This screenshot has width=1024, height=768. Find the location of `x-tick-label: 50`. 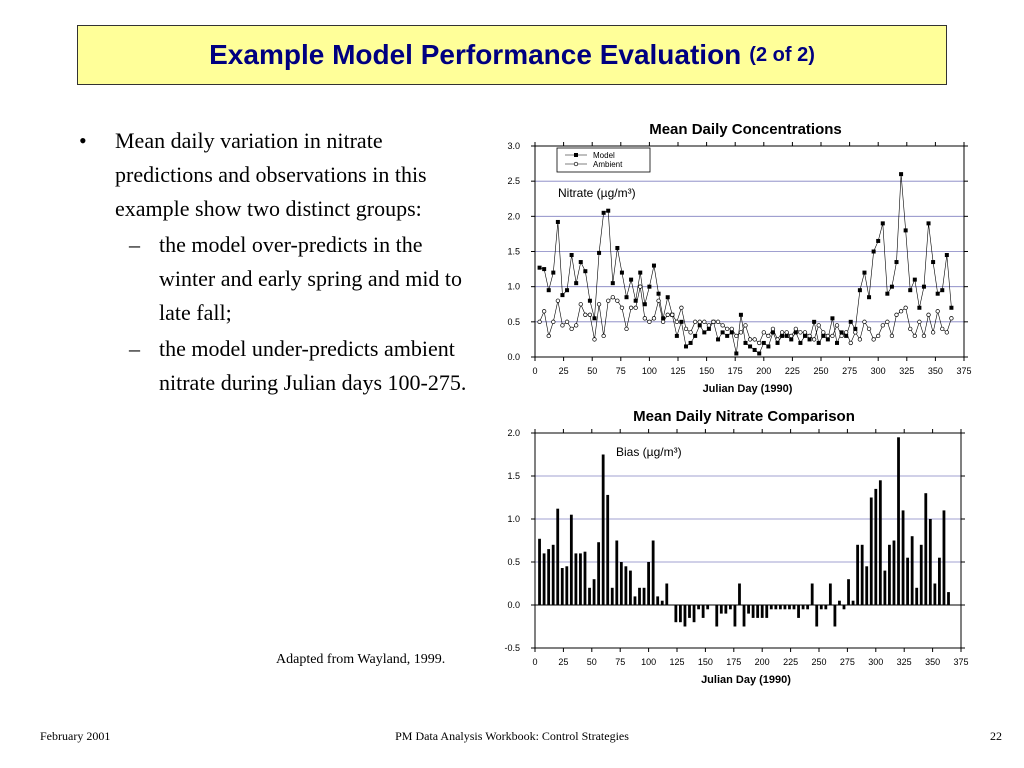

x-tick-label: 50 is located at coordinates (592, 662).